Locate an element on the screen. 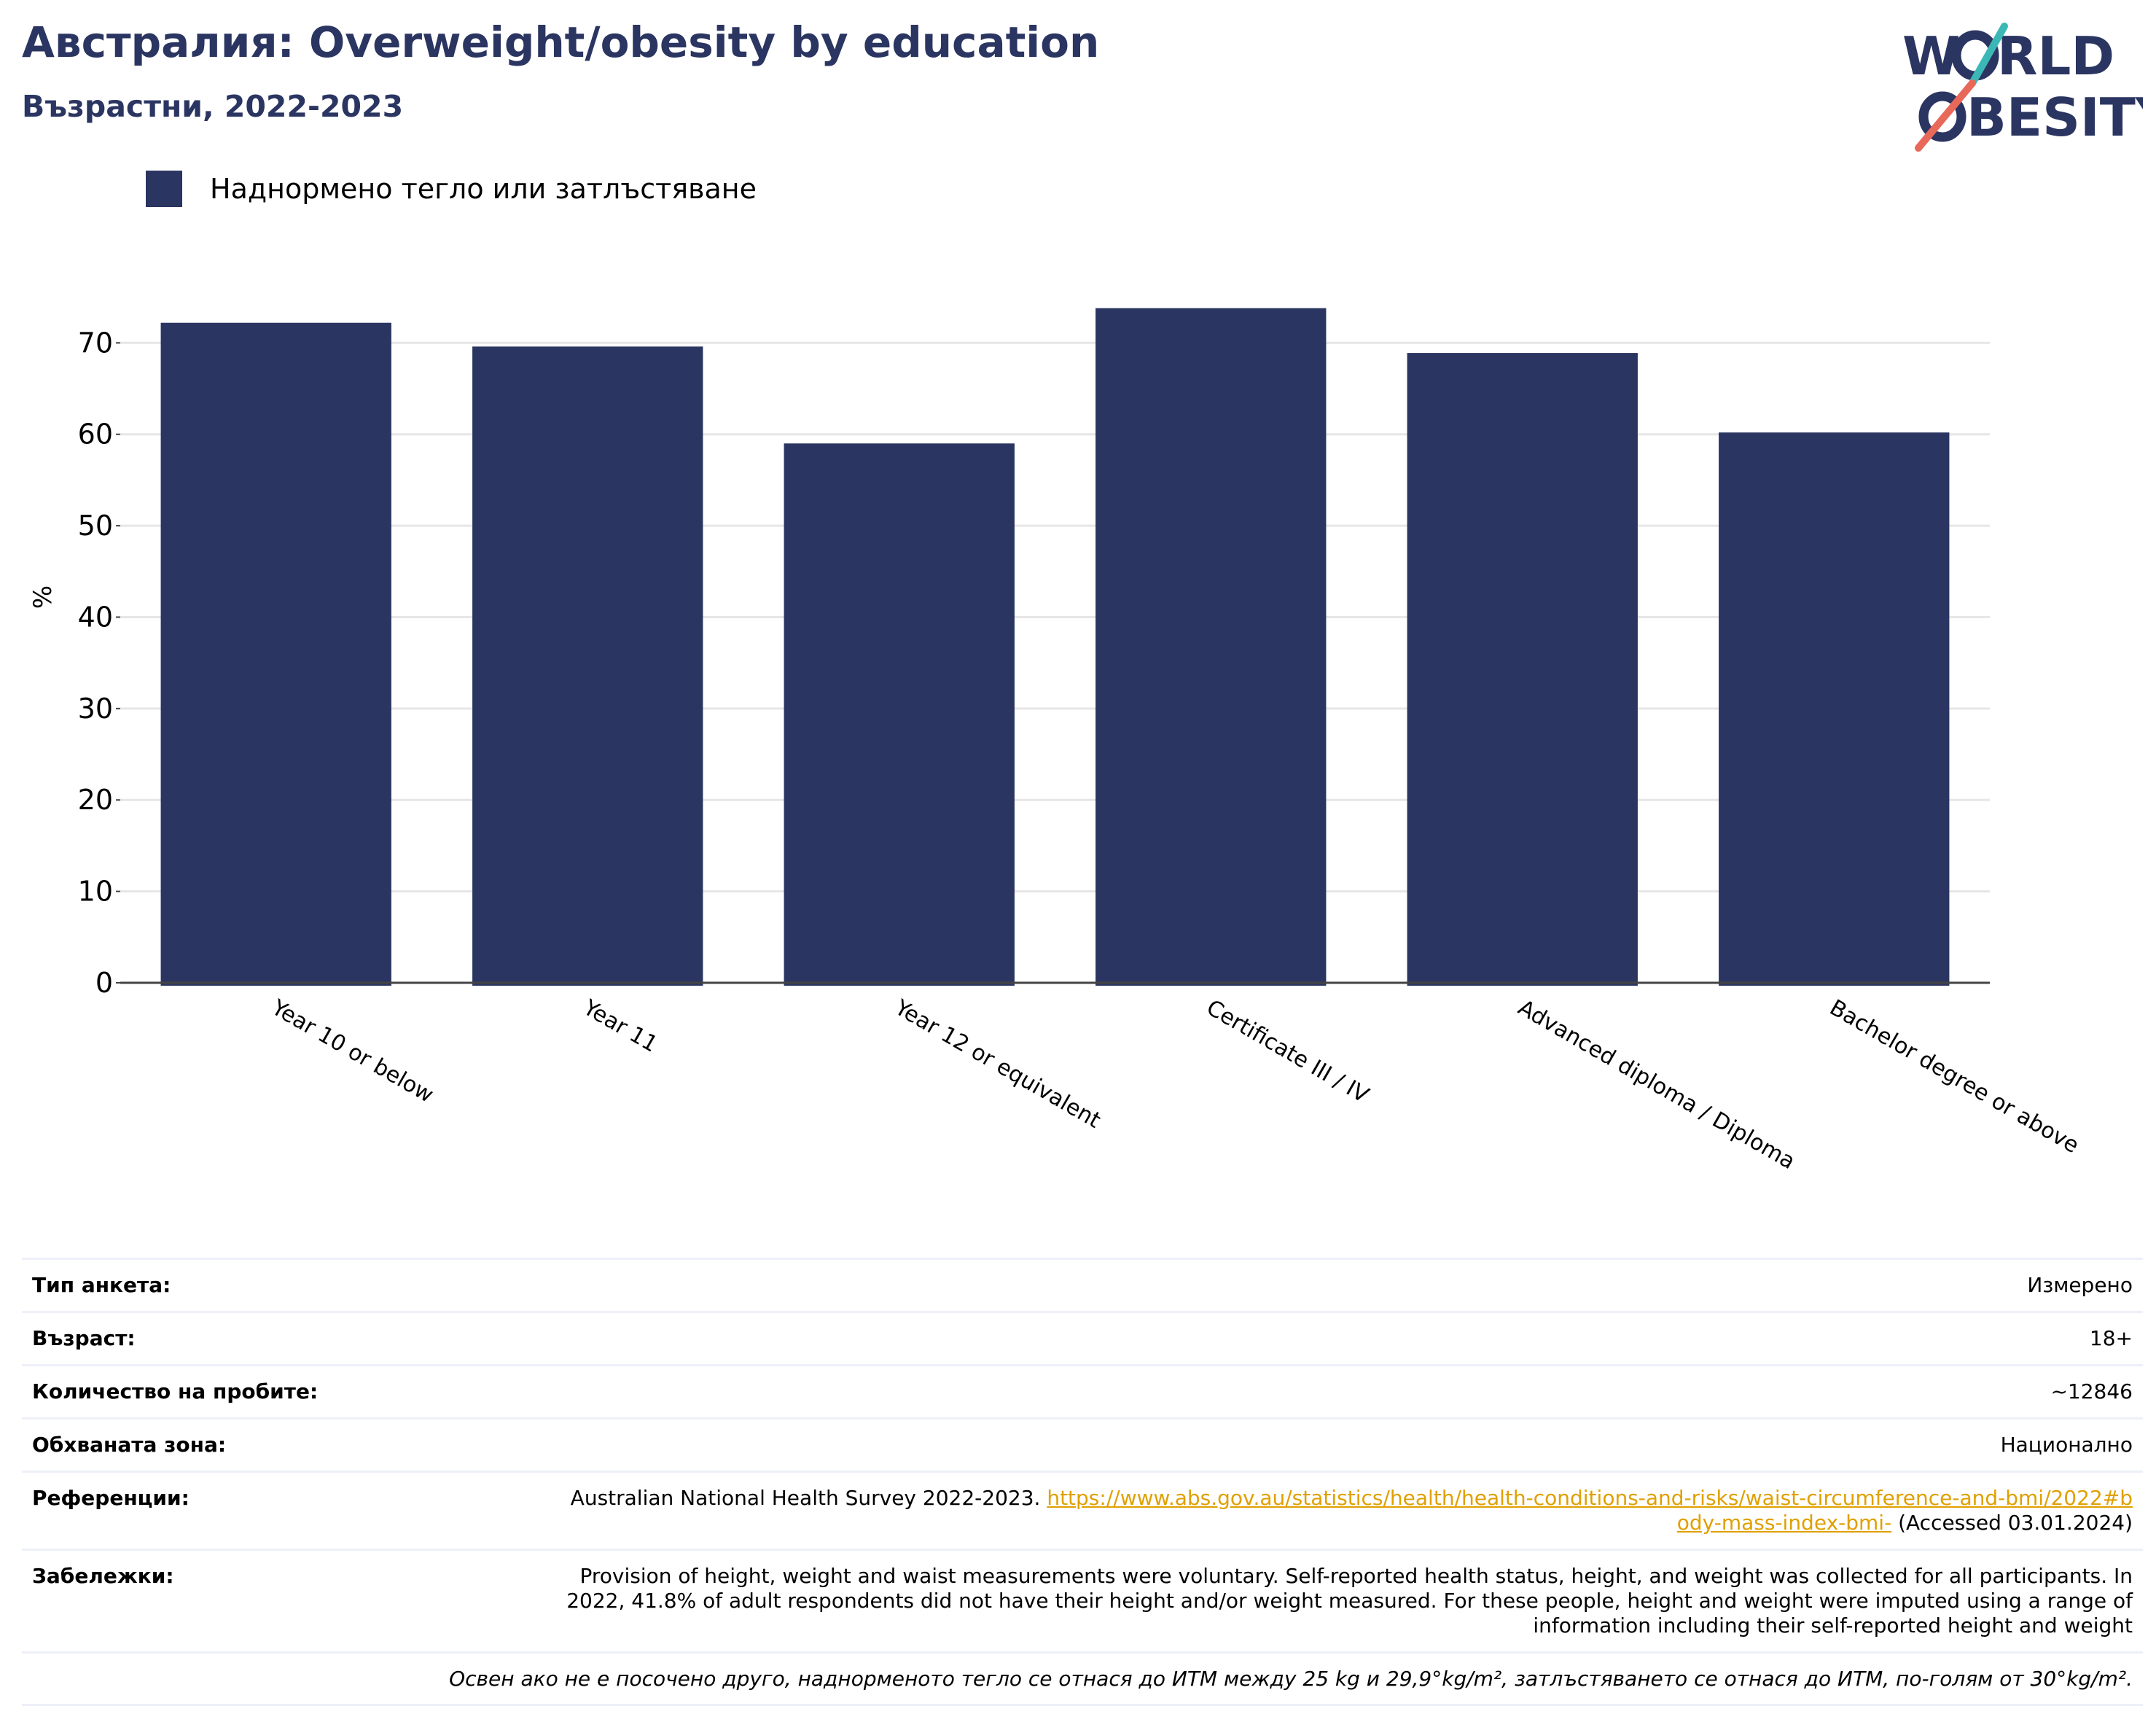 The image size is (2156, 1725). x-tick-label: Year 10 or below is located at coordinates (352, 1051).